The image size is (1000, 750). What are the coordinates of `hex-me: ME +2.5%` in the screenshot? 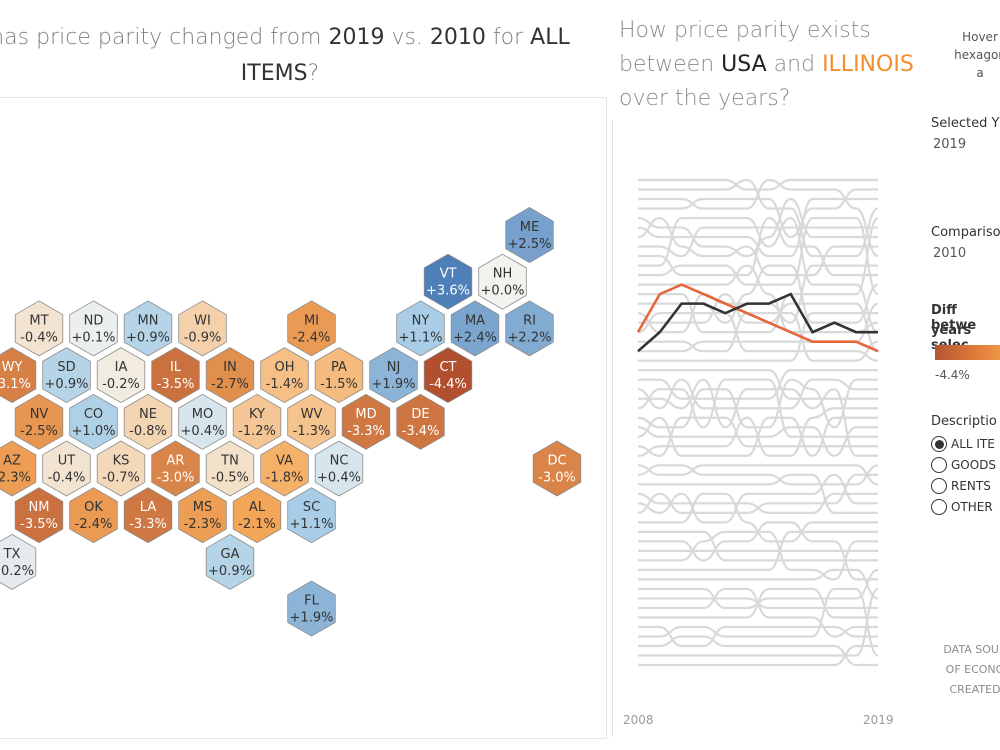 It's located at (529, 235).